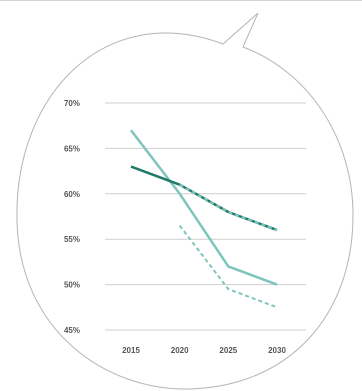  I want to click on x-tick-label: 2020, so click(180, 350).